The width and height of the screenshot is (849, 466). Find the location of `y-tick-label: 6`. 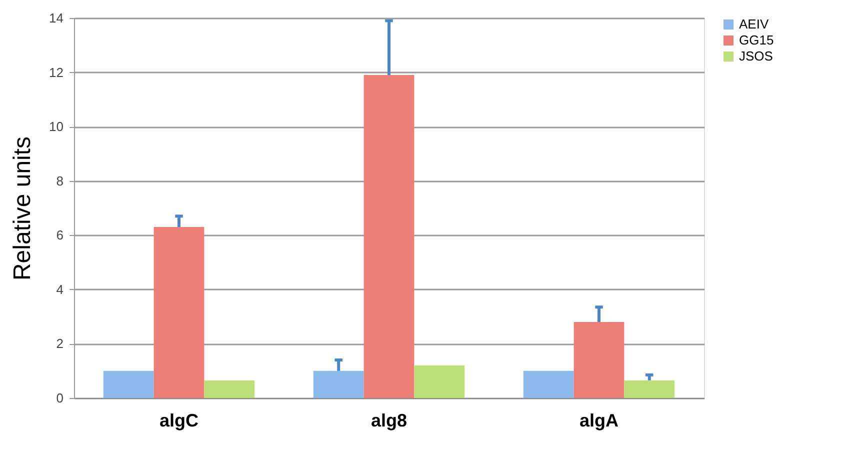

y-tick-label: 6 is located at coordinates (60, 235).